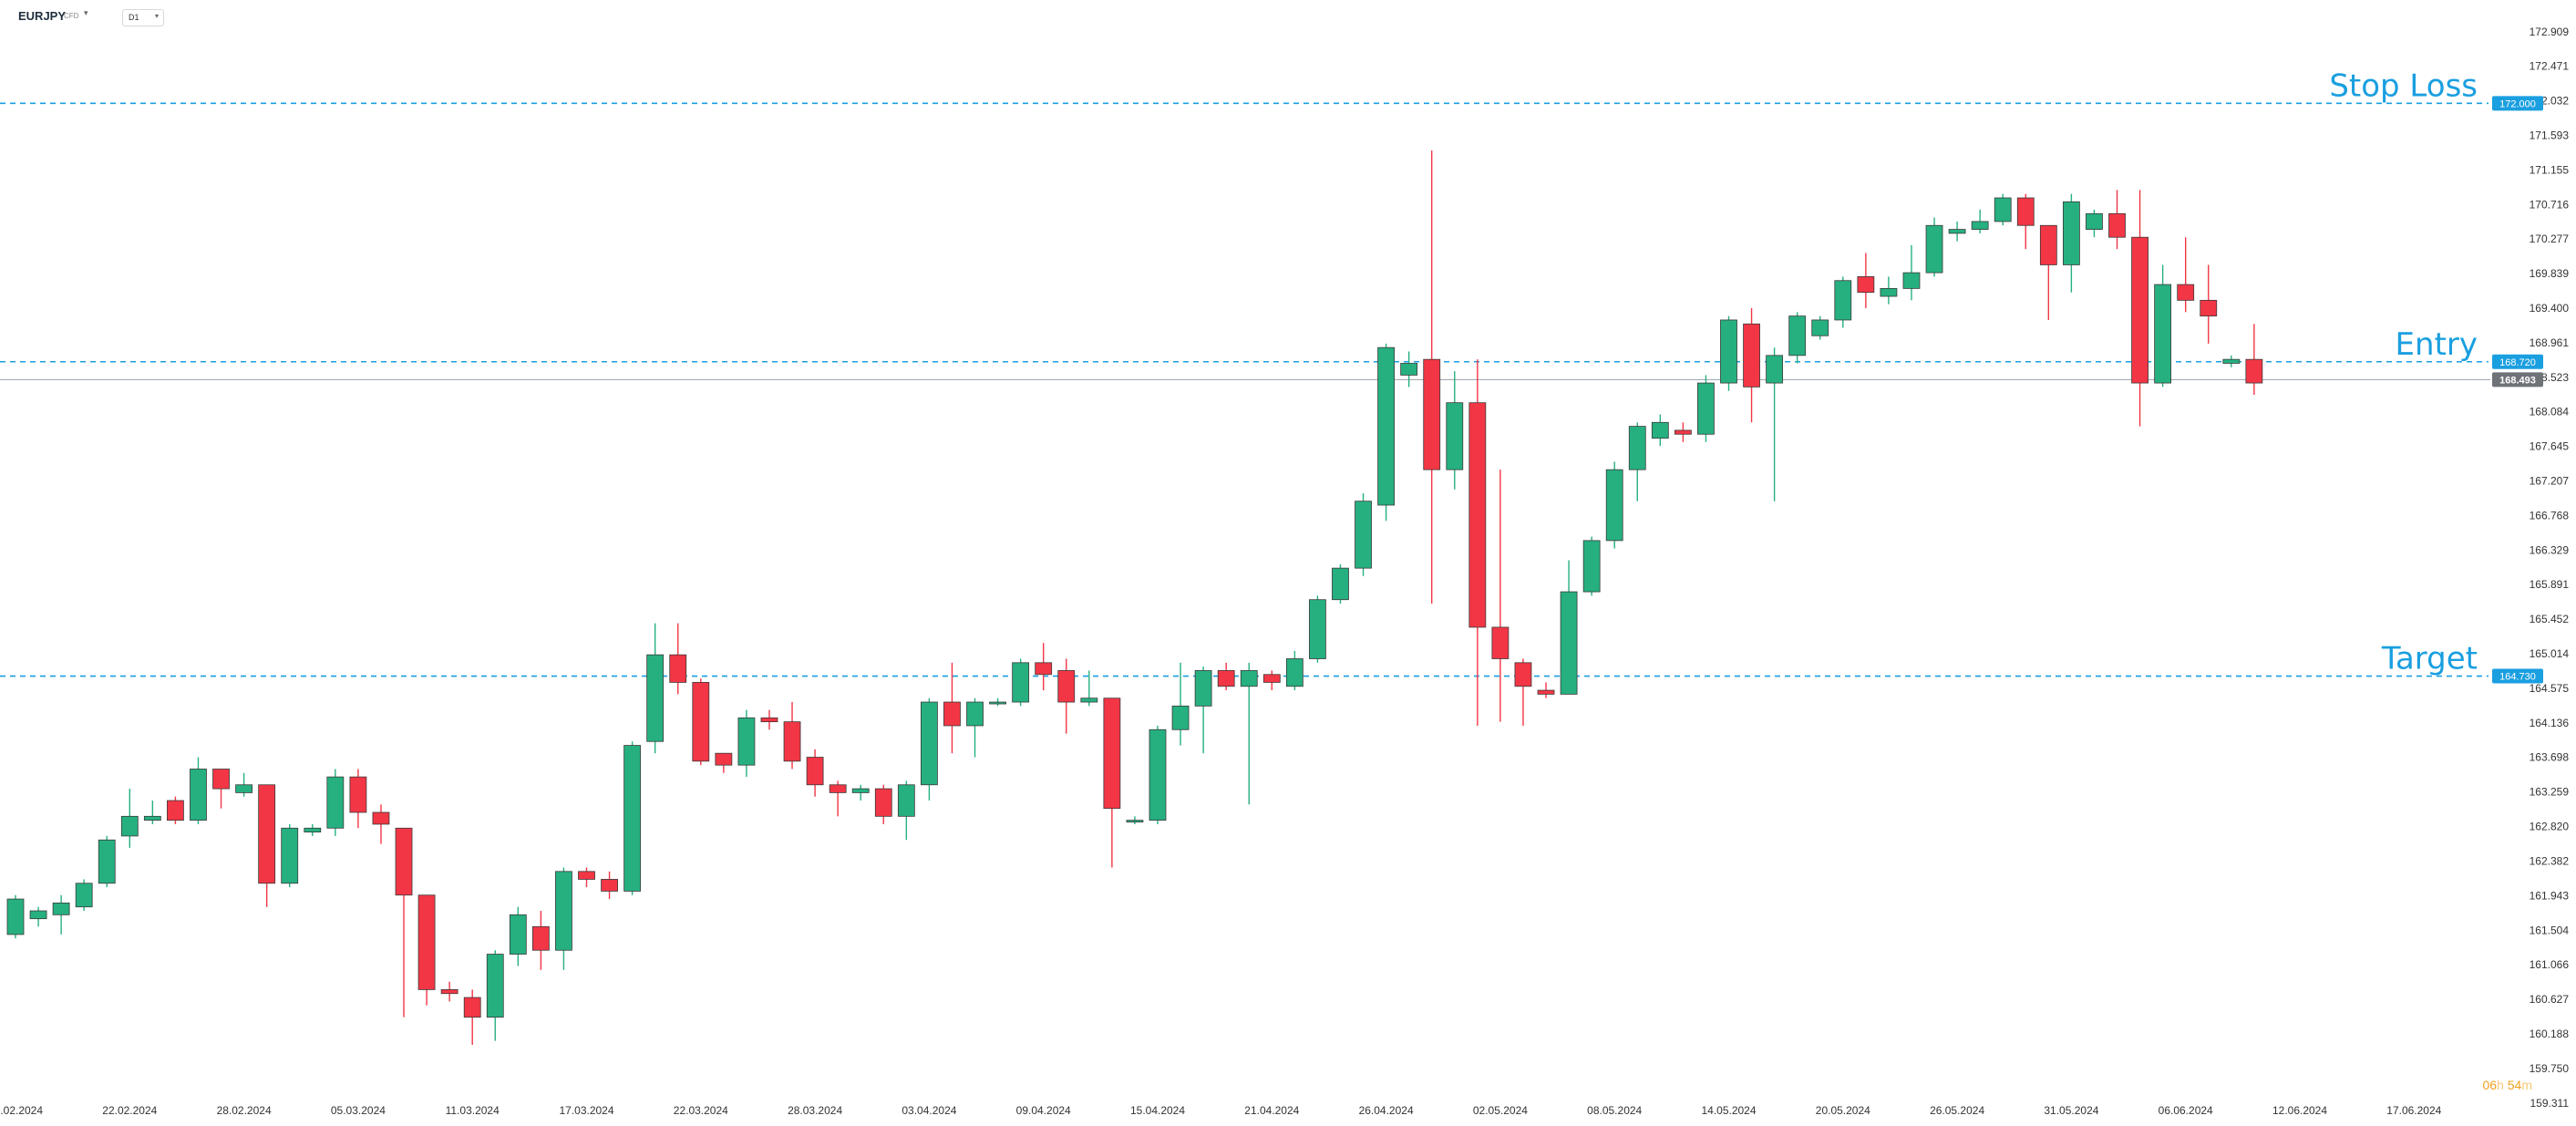 This screenshot has width=2576, height=1126. What do you see at coordinates (2490, 1085) in the screenshot?
I see `countdown-hours: 06` at bounding box center [2490, 1085].